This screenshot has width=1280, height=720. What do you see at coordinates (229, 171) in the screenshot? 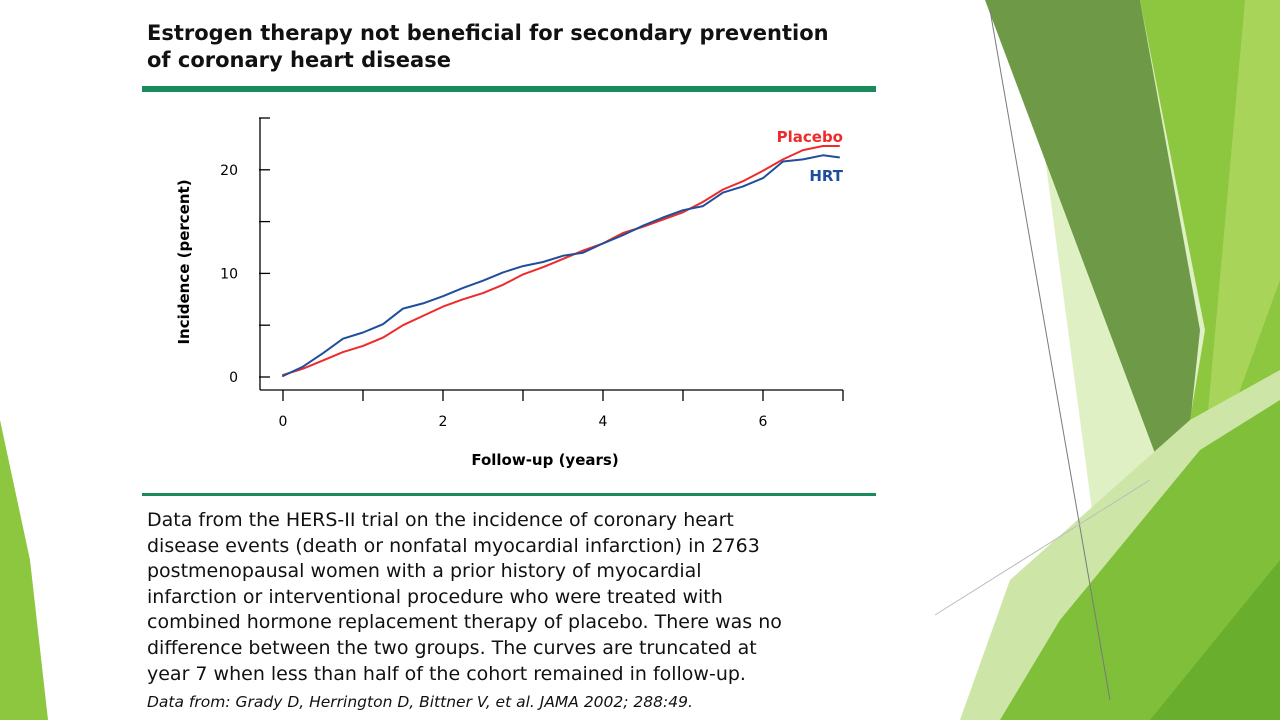
I see `y-tick-label: 20` at bounding box center [229, 171].